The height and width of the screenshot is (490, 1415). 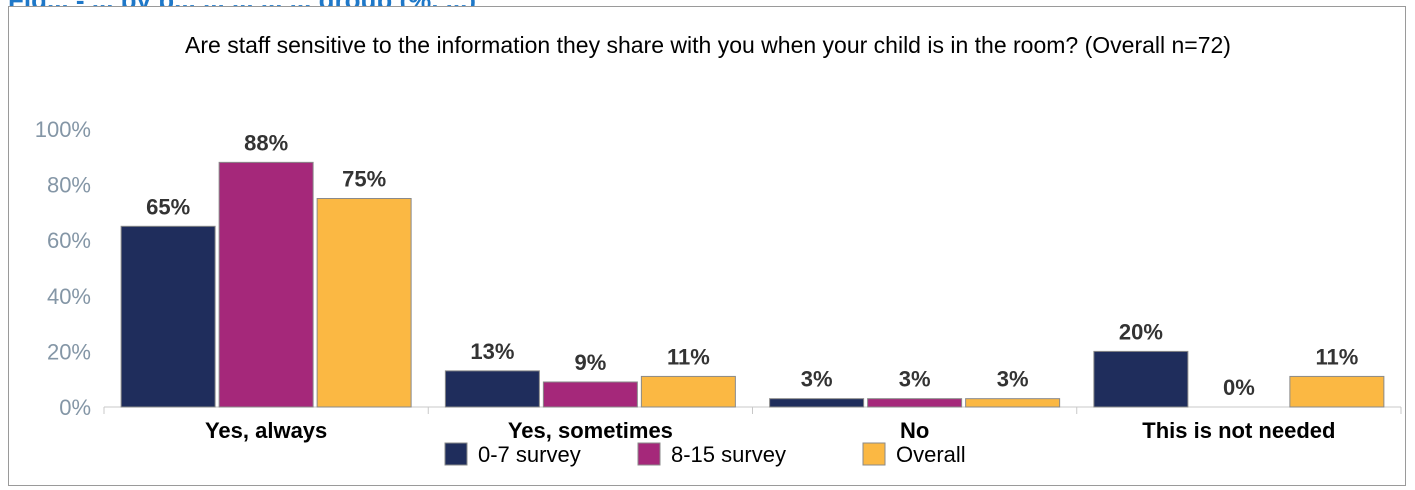 I want to click on legend-label: Overall, so click(x=931, y=454).